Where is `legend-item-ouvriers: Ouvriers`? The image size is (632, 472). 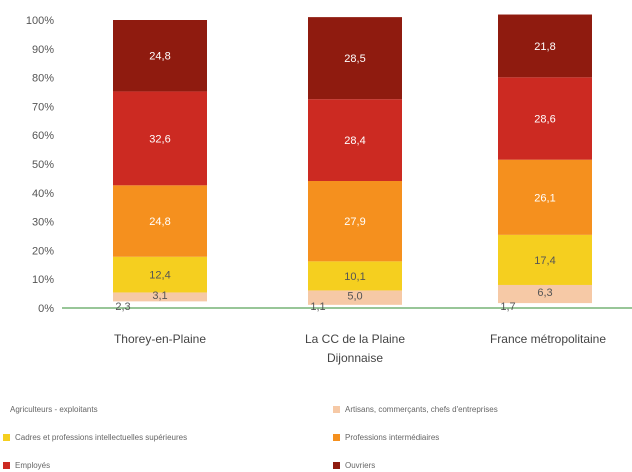
legend-item-ouvriers: Ouvriers is located at coordinates (354, 465).